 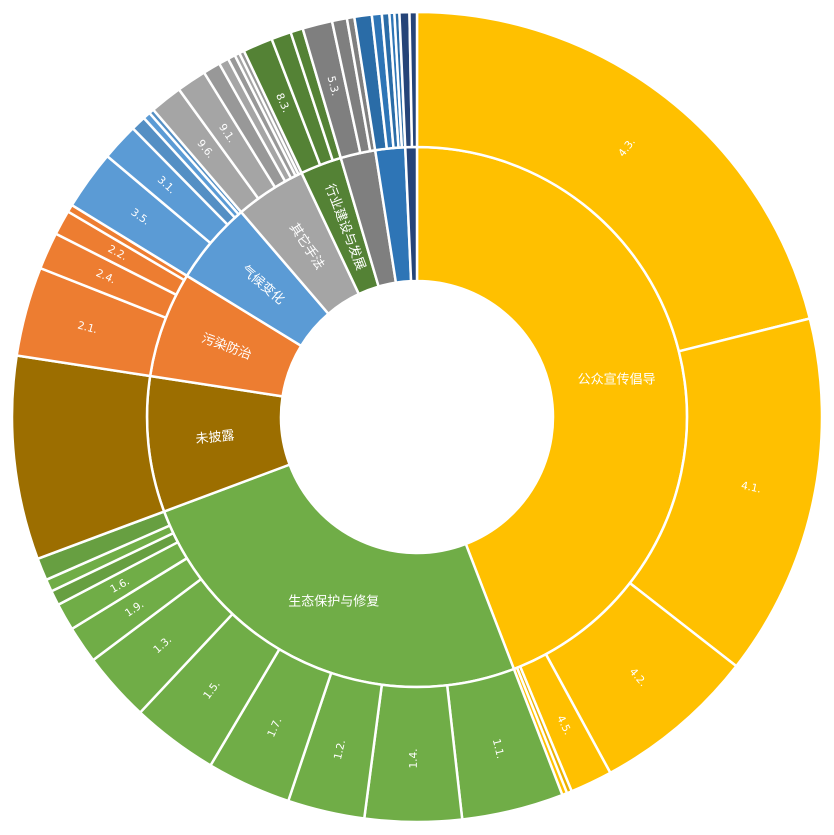 I want to click on inner-label-0: 公众宣传倡导, so click(x=617, y=380).